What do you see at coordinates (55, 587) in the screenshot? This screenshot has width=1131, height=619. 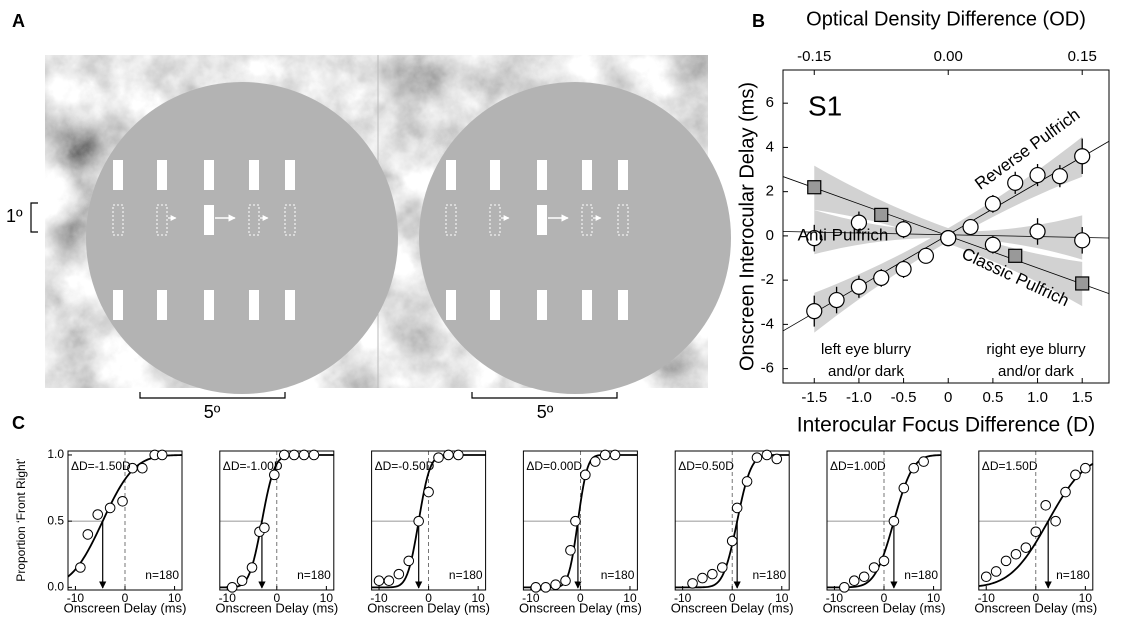 I see `y-tick-label: 0.0` at bounding box center [55, 587].